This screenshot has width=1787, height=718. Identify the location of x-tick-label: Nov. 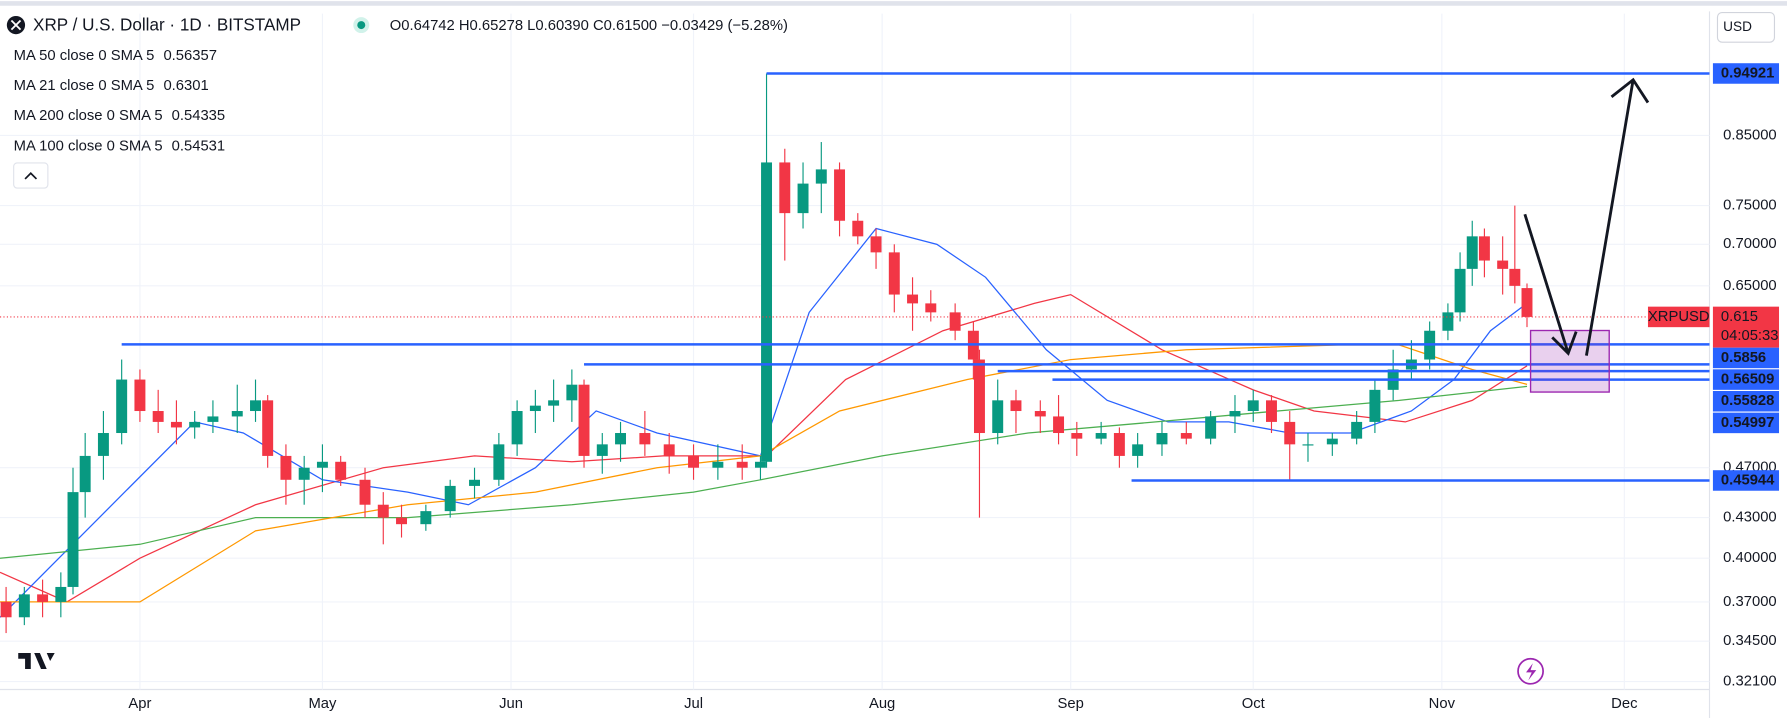
(1442, 704).